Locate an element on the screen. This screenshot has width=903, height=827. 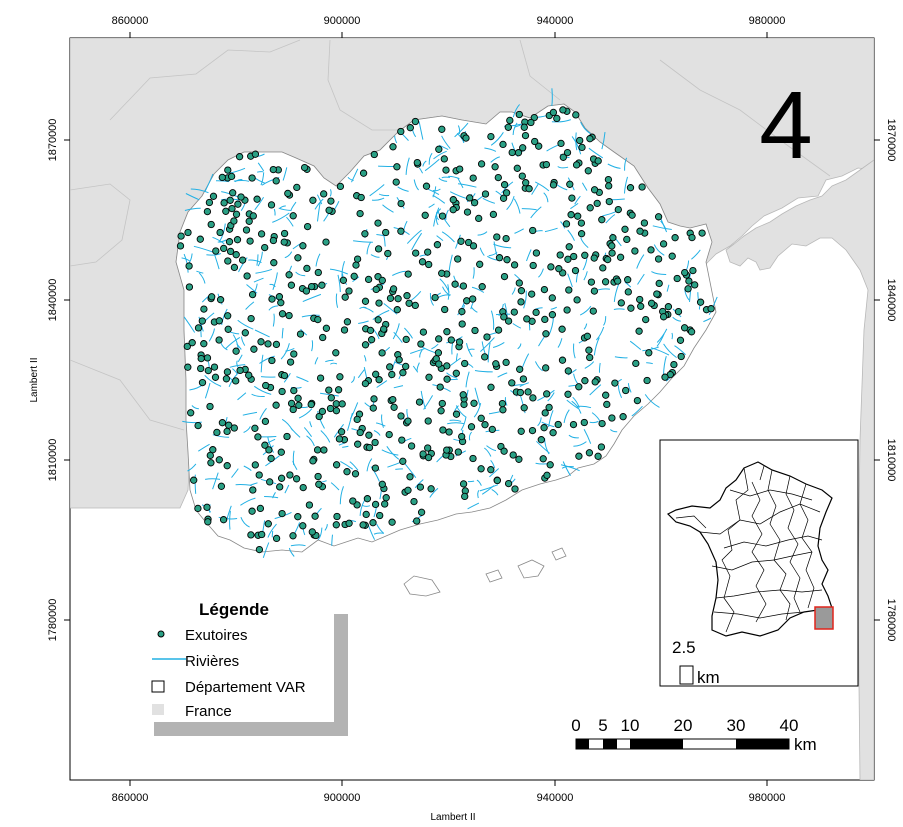
scale-label: 5 is located at coordinates (602, 725).